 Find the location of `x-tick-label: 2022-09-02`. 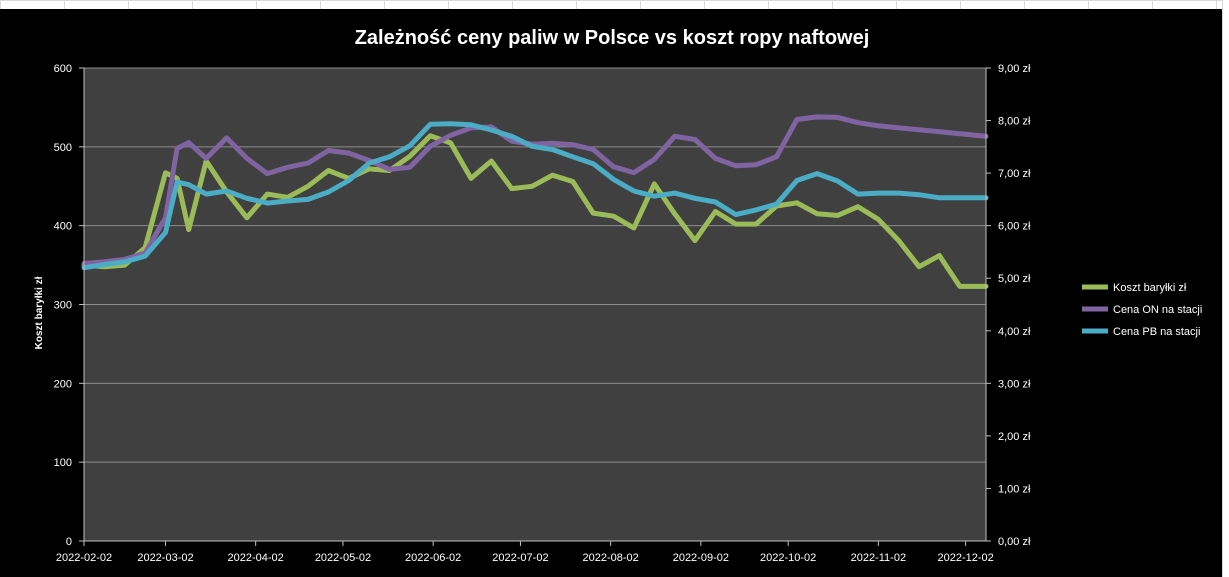

x-tick-label: 2022-09-02 is located at coordinates (701, 558).